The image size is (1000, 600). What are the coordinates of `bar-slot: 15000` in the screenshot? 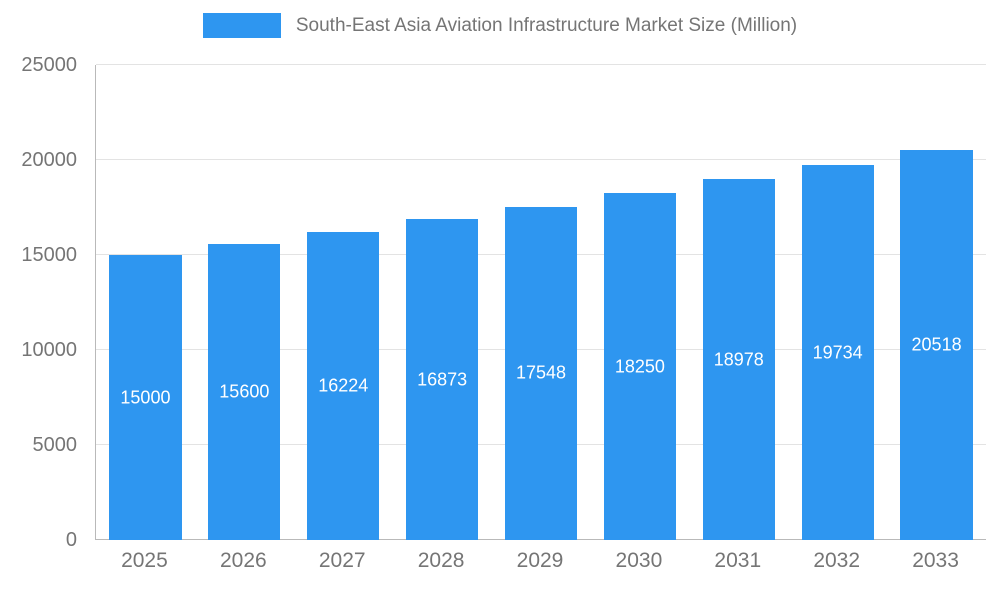 It's located at (145, 302).